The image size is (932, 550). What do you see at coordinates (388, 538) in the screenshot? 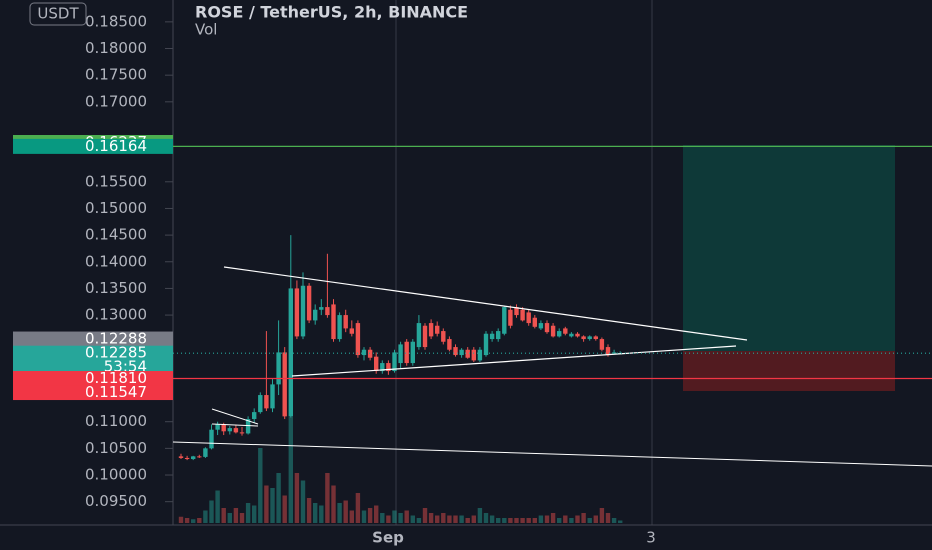
I see `x-tick-label: Sep` at bounding box center [388, 538].